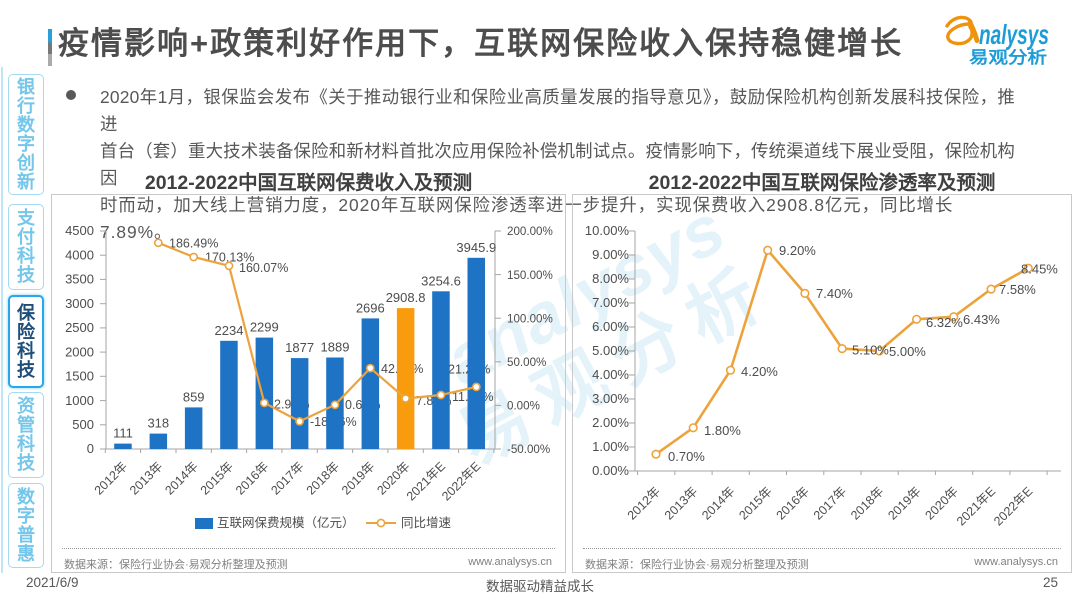 The width and height of the screenshot is (1080, 608). Describe the element at coordinates (123, 433) in the screenshot. I see `svg-text: 111` at that location.